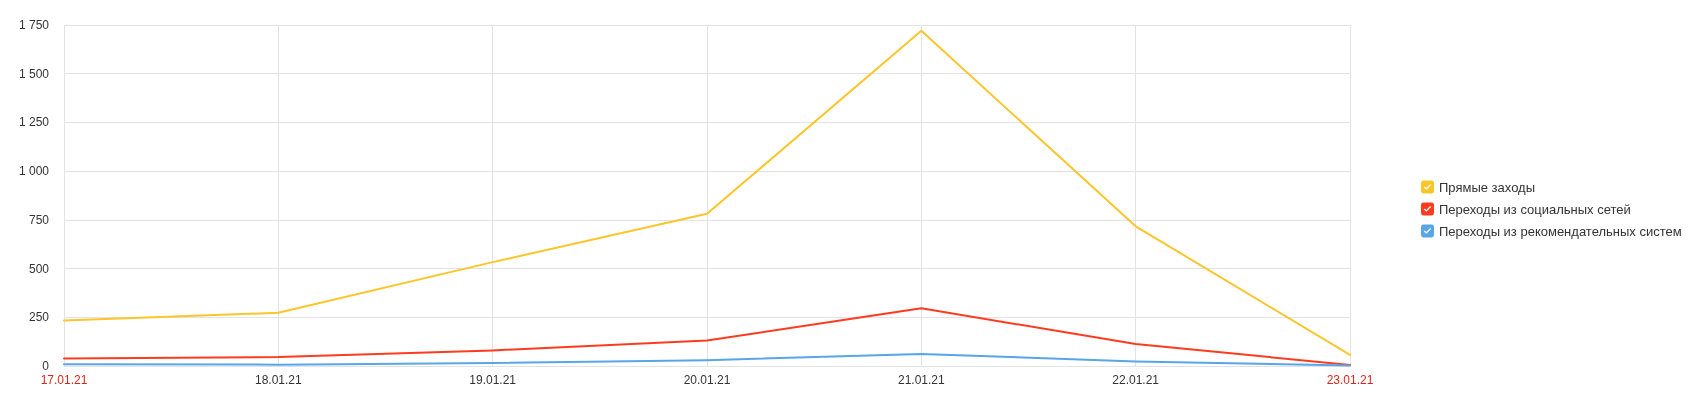 The width and height of the screenshot is (1689, 418). What do you see at coordinates (1487, 187) in the screenshot?
I see `legend-label: Прямые заходы` at bounding box center [1487, 187].